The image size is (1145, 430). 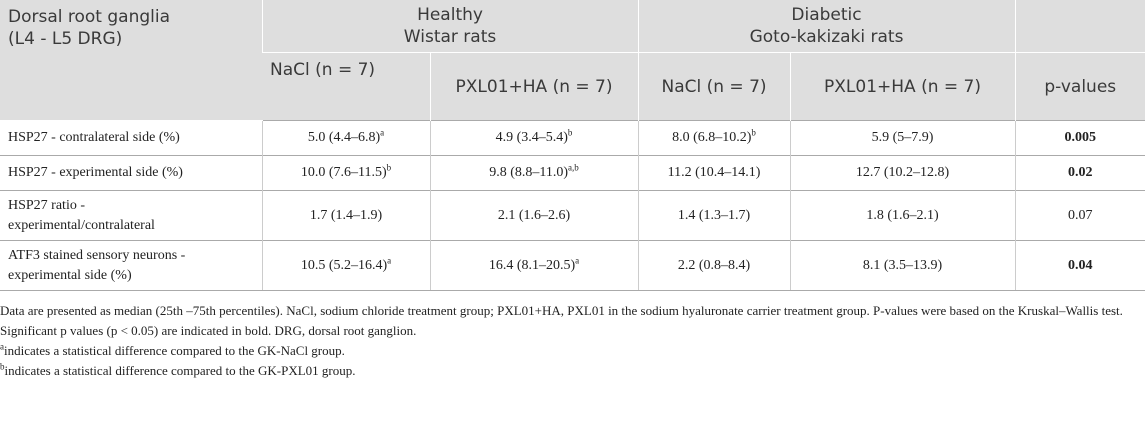 I want to click on table-cell: 2.2 (0.8–8.4), so click(x=714, y=265).